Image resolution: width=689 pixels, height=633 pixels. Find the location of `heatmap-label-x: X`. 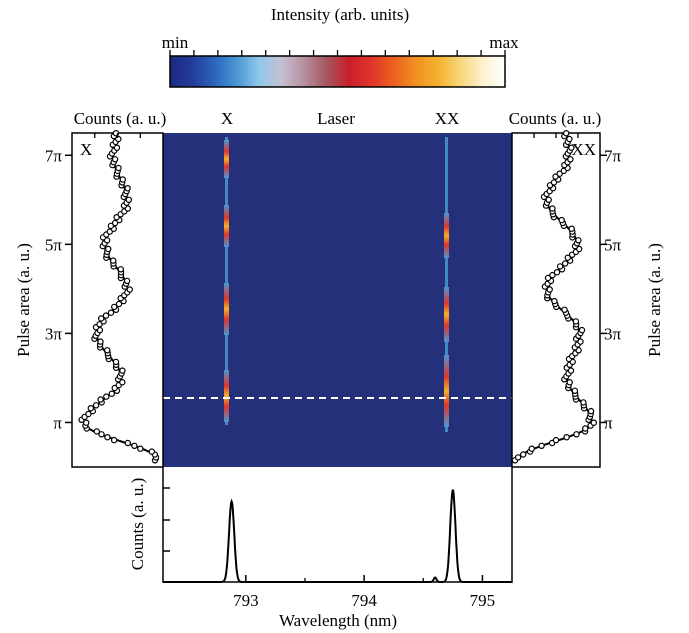

heatmap-label-x: X is located at coordinates (227, 118).